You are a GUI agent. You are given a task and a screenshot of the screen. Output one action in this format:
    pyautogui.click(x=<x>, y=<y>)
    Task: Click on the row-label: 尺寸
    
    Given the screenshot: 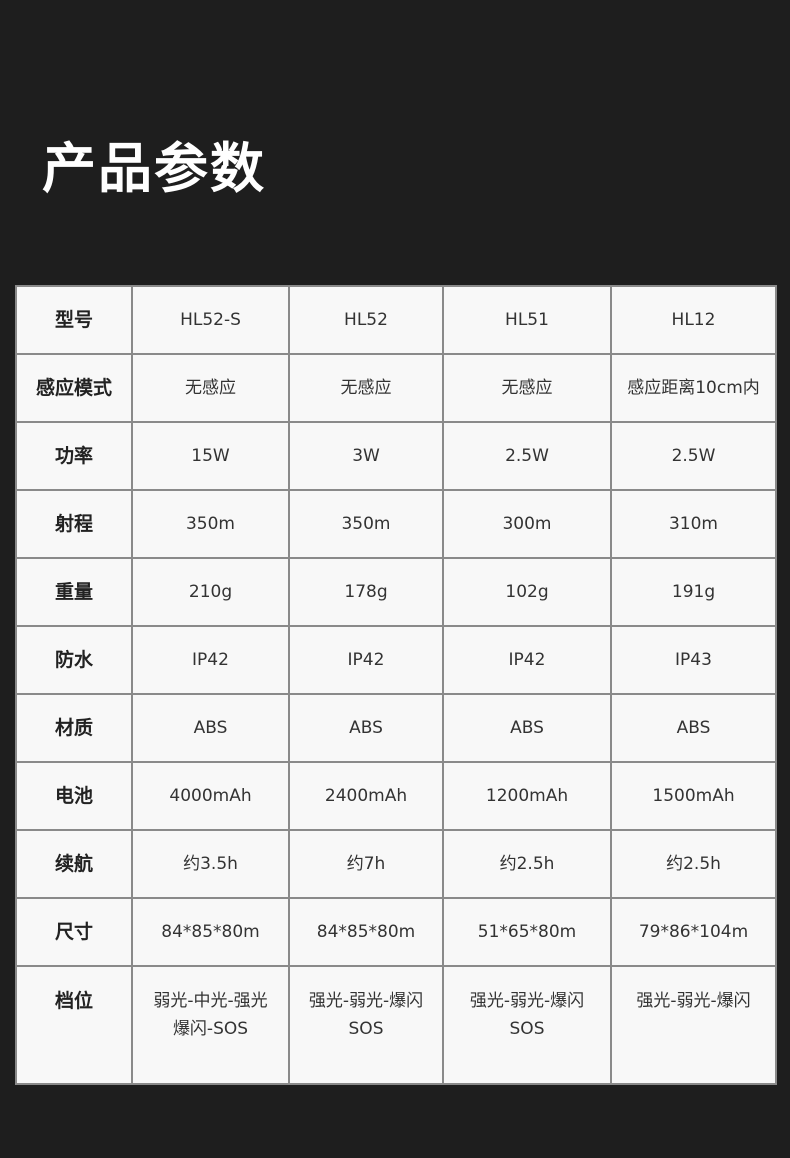 What is the action you would take?
    pyautogui.click(x=74, y=932)
    